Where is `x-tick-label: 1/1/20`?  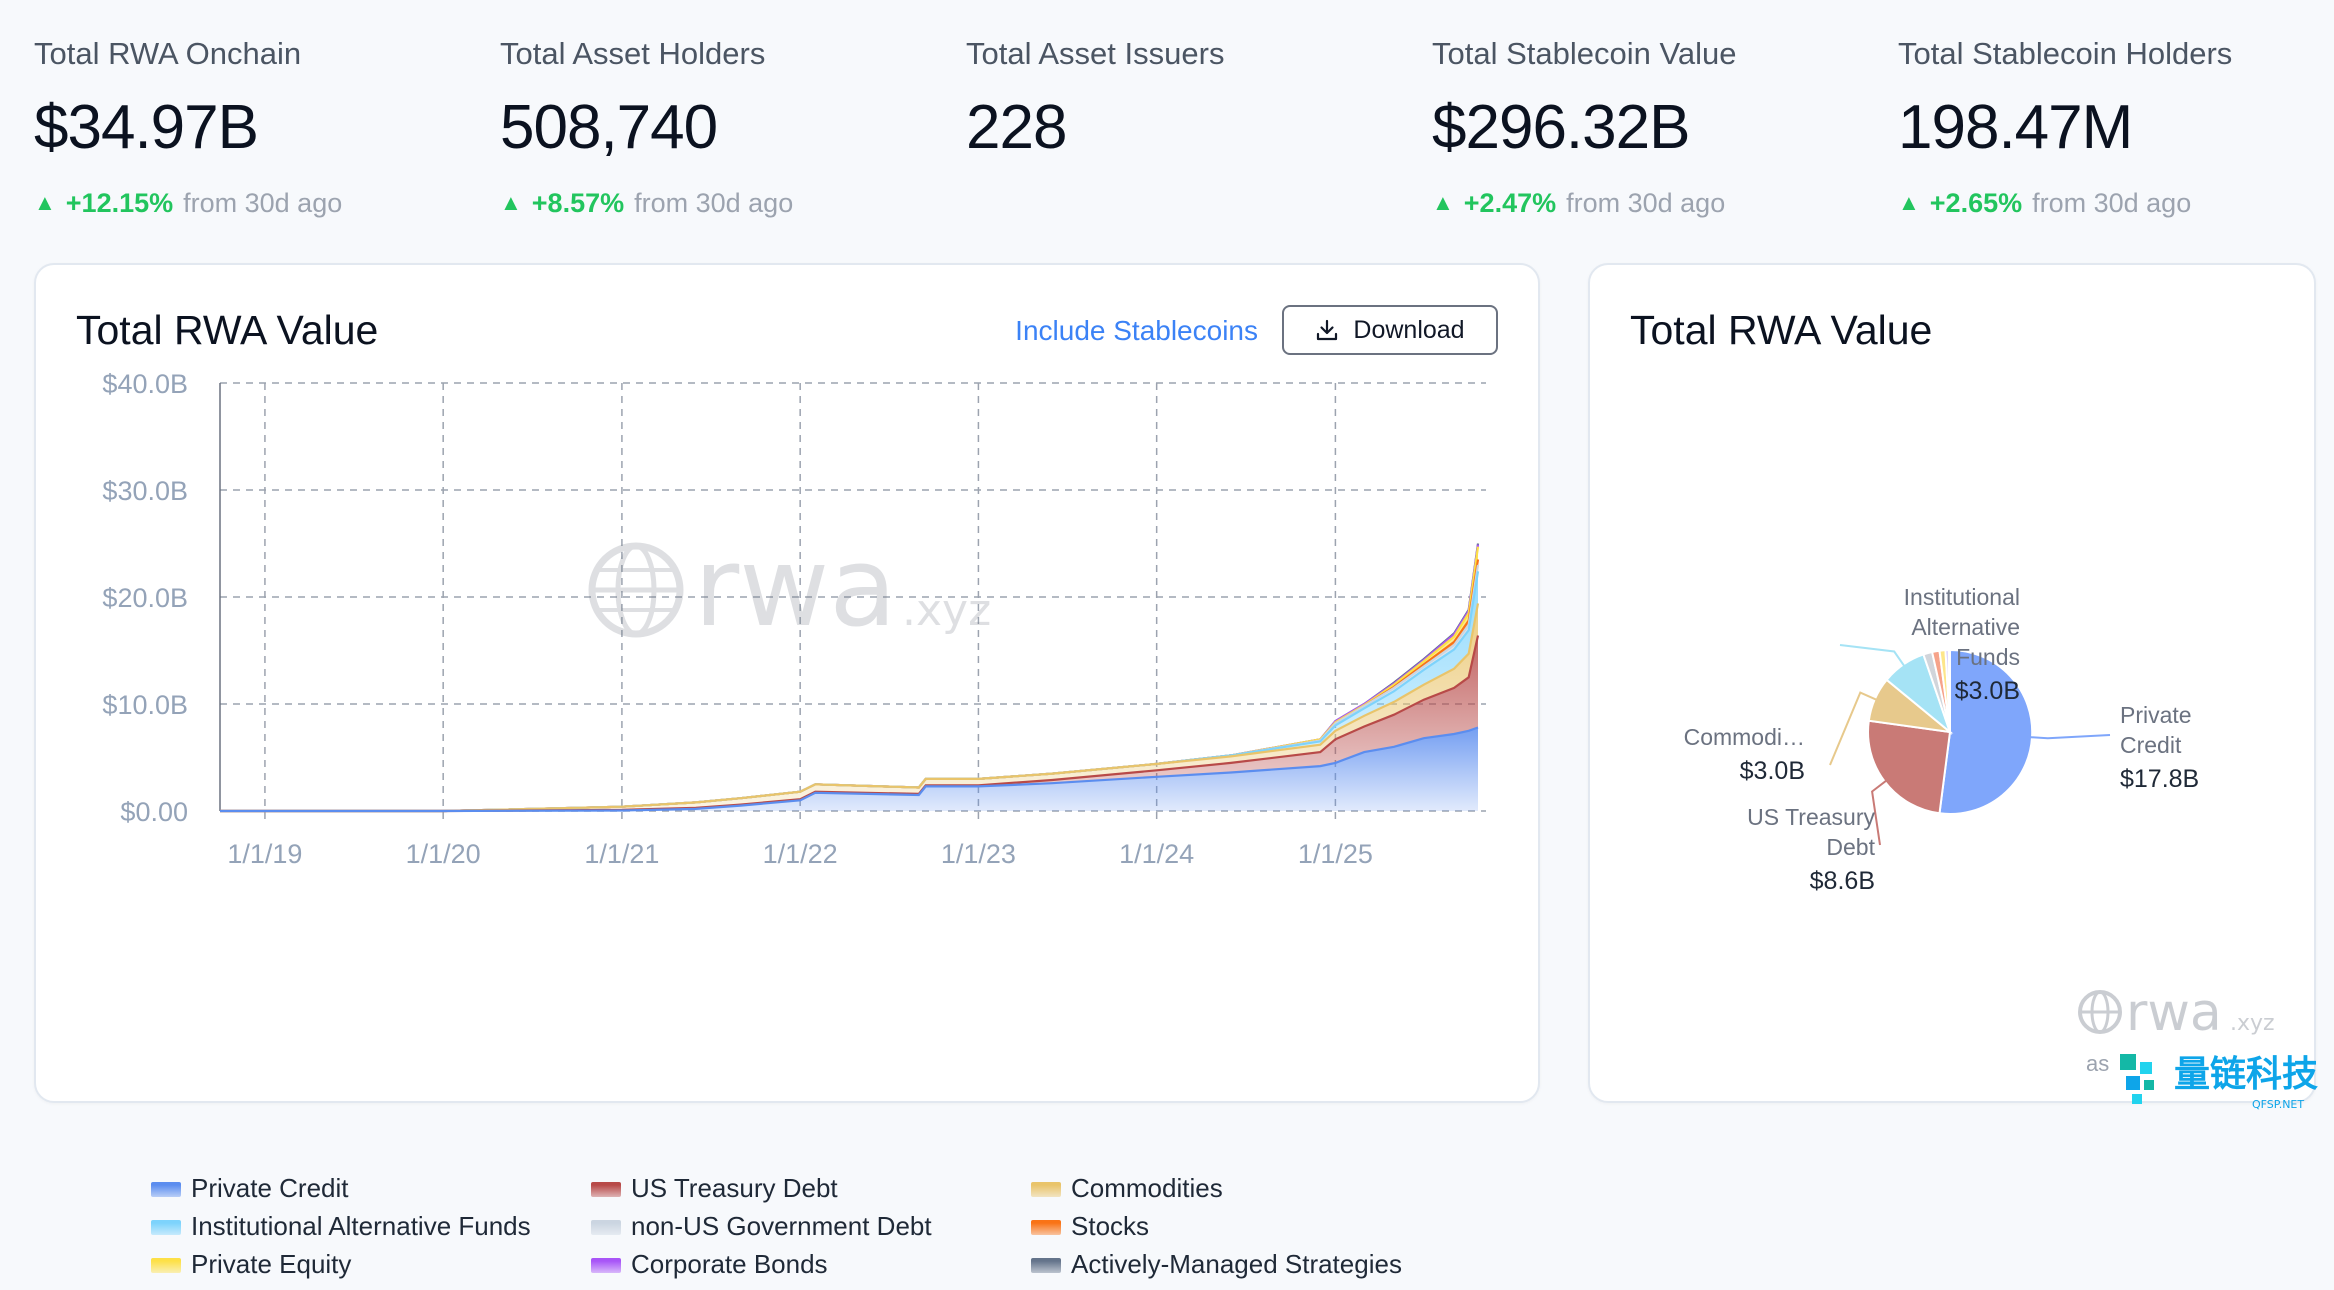
x-tick-label: 1/1/20 is located at coordinates (443, 854).